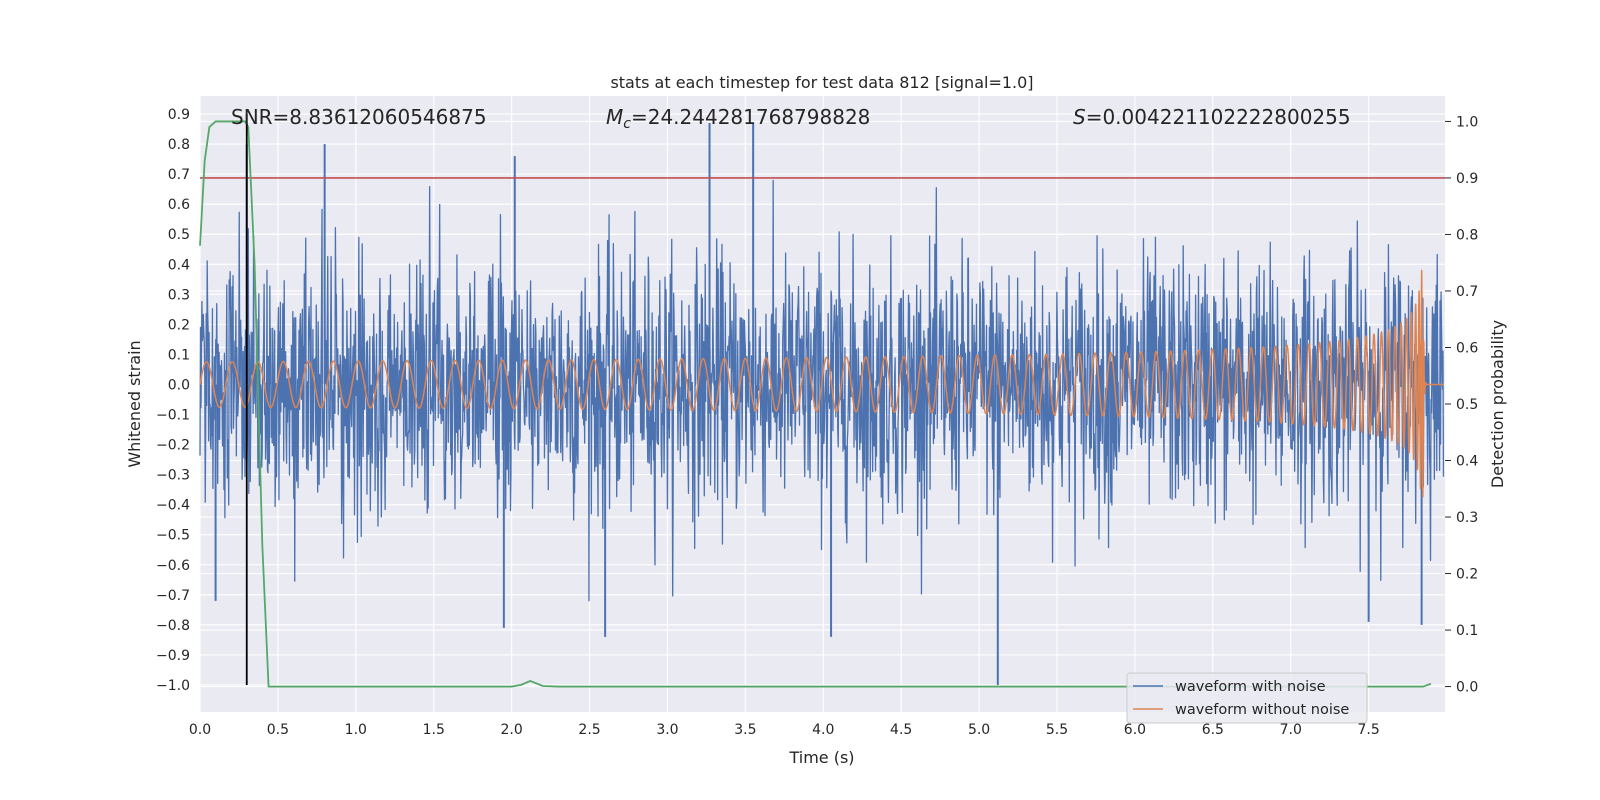 This screenshot has height=800, width=1600. Describe the element at coordinates (179, 355) in the screenshot. I see `y-tick-label: 0.1` at that location.